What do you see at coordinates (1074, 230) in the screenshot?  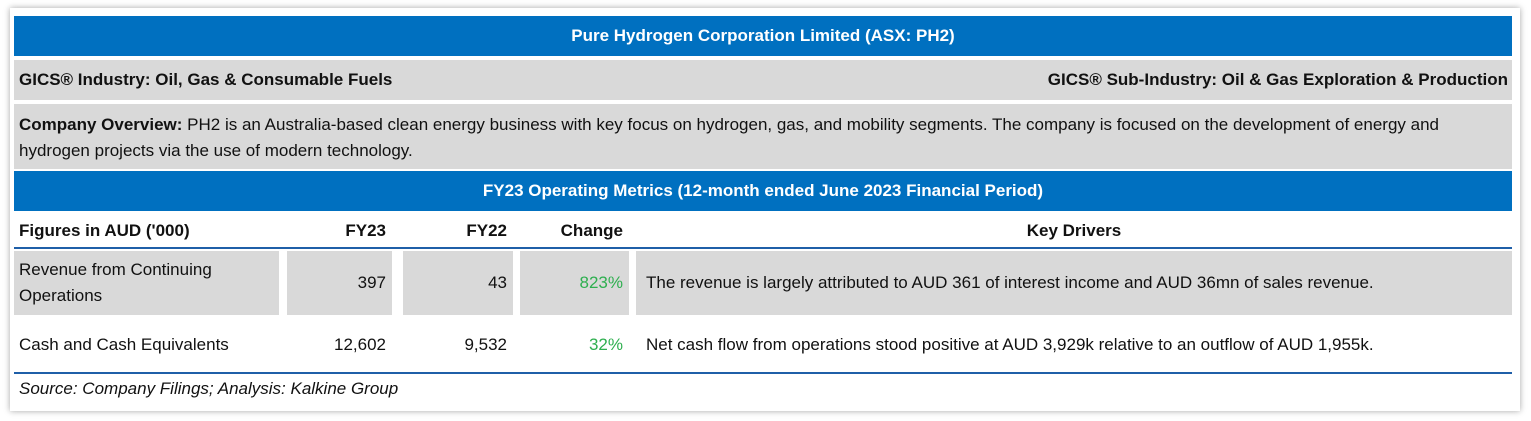 I see `header-key-drivers: Key Drivers` at bounding box center [1074, 230].